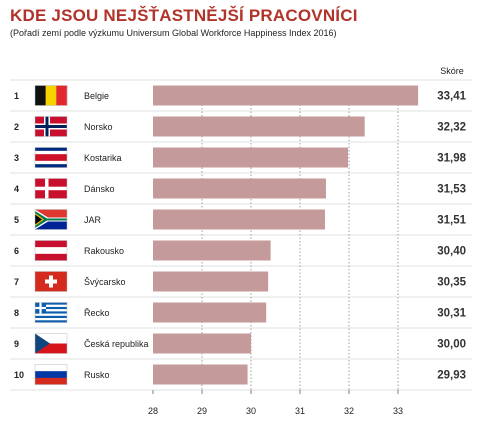 The width and height of the screenshot is (480, 421). What do you see at coordinates (451, 314) in the screenshot?
I see `value-label: 30,31` at bounding box center [451, 314].